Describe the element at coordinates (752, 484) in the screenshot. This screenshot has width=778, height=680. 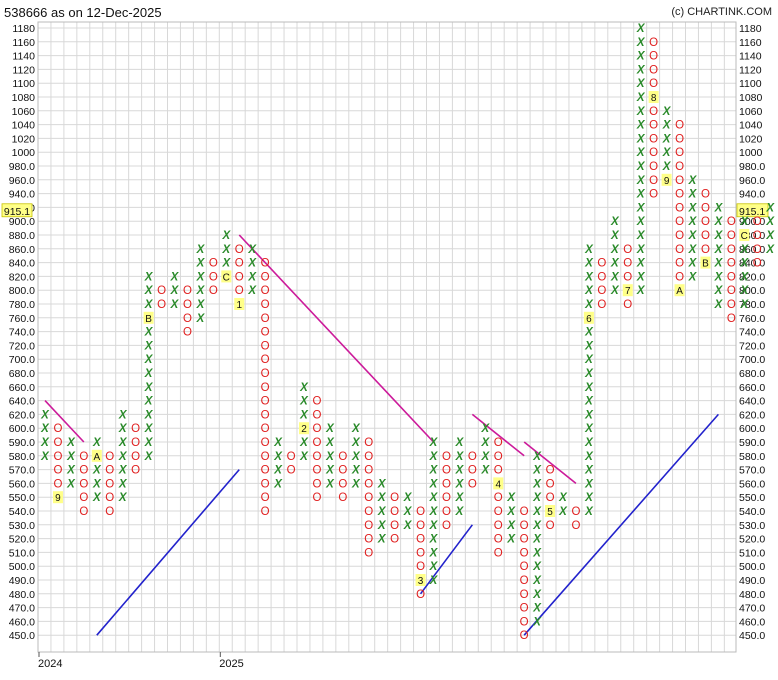
I see `y-tick-label-right: 560.0` at that location.